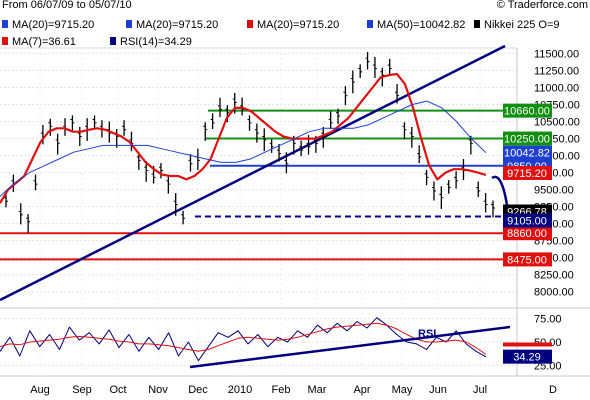 This screenshot has height=400, width=590. Describe the element at coordinates (554, 191) in the screenshot. I see `y-tick-label: 9500.00` at that location.